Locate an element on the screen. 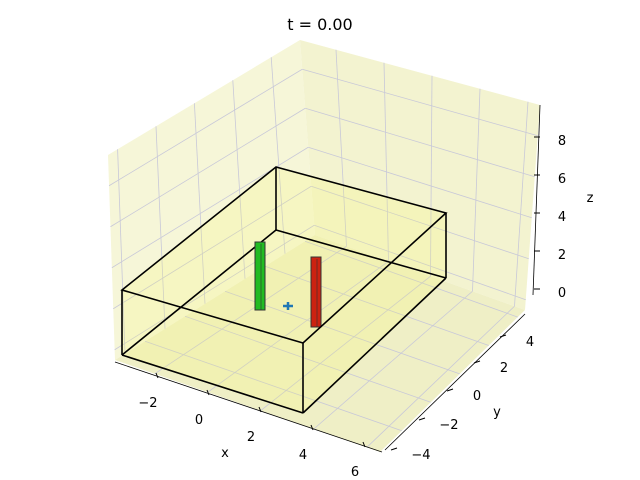 The image size is (640, 480). z-tick-label: 4 is located at coordinates (562, 217).